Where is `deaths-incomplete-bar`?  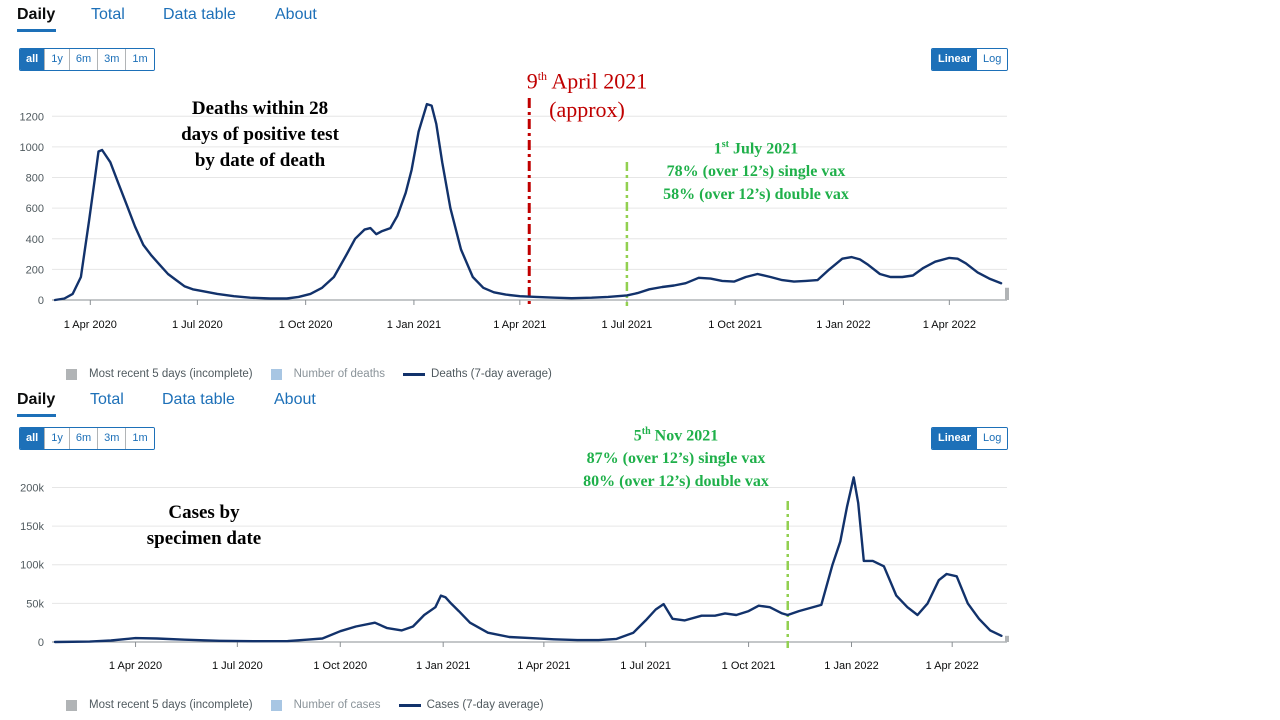 deaths-incomplete-bar is located at coordinates (1007, 293).